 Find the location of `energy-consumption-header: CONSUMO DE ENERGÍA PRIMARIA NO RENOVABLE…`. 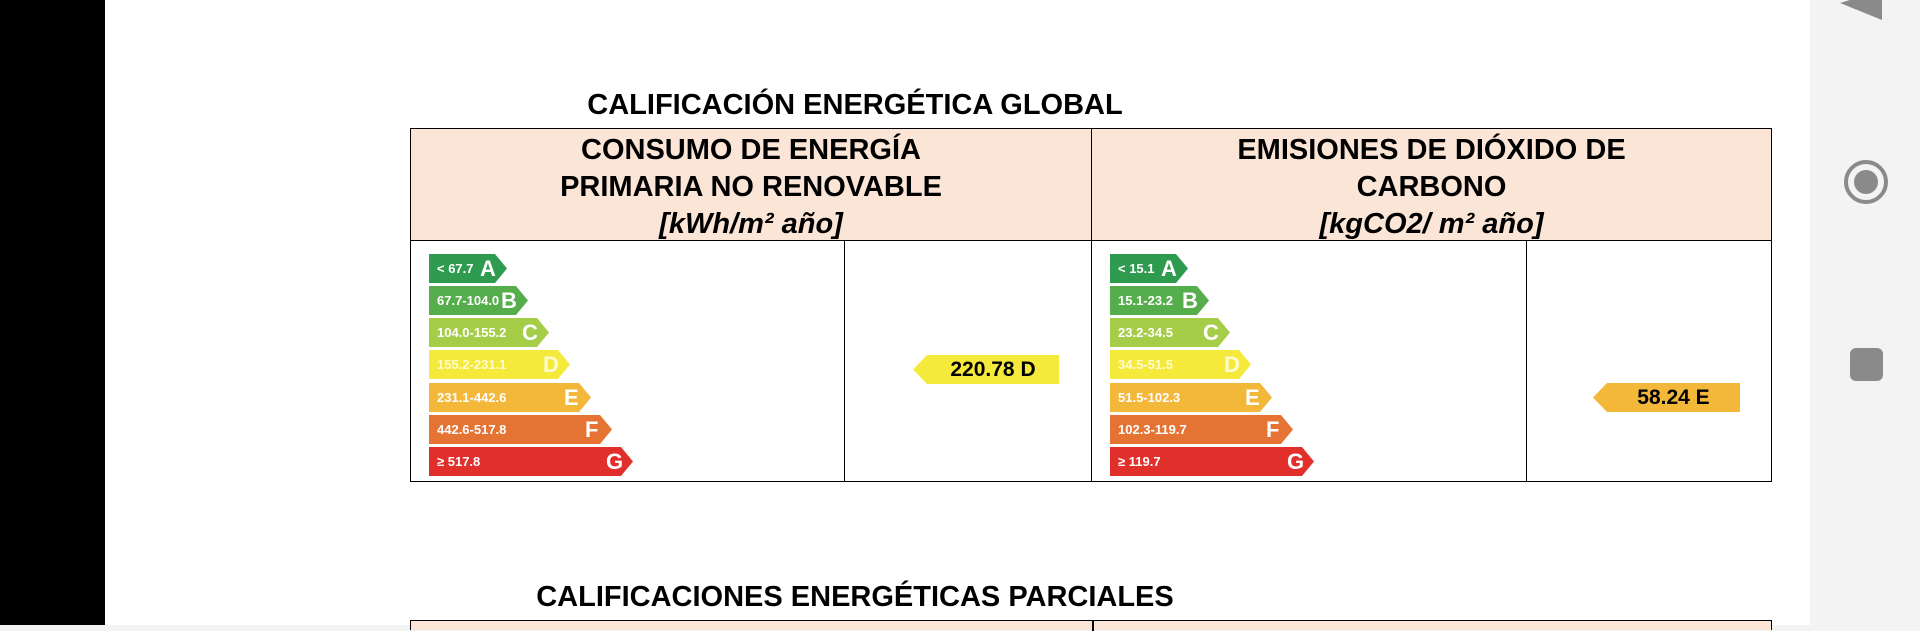

energy-consumption-header: CONSUMO DE ENERGÍA PRIMARIA NO RENOVABLE… is located at coordinates (751, 185).